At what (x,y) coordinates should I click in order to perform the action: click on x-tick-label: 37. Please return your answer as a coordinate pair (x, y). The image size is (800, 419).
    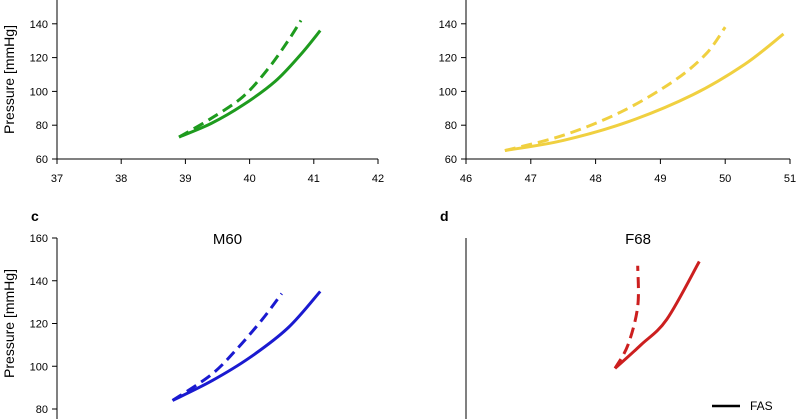
    Looking at the image, I should click on (57, 179).